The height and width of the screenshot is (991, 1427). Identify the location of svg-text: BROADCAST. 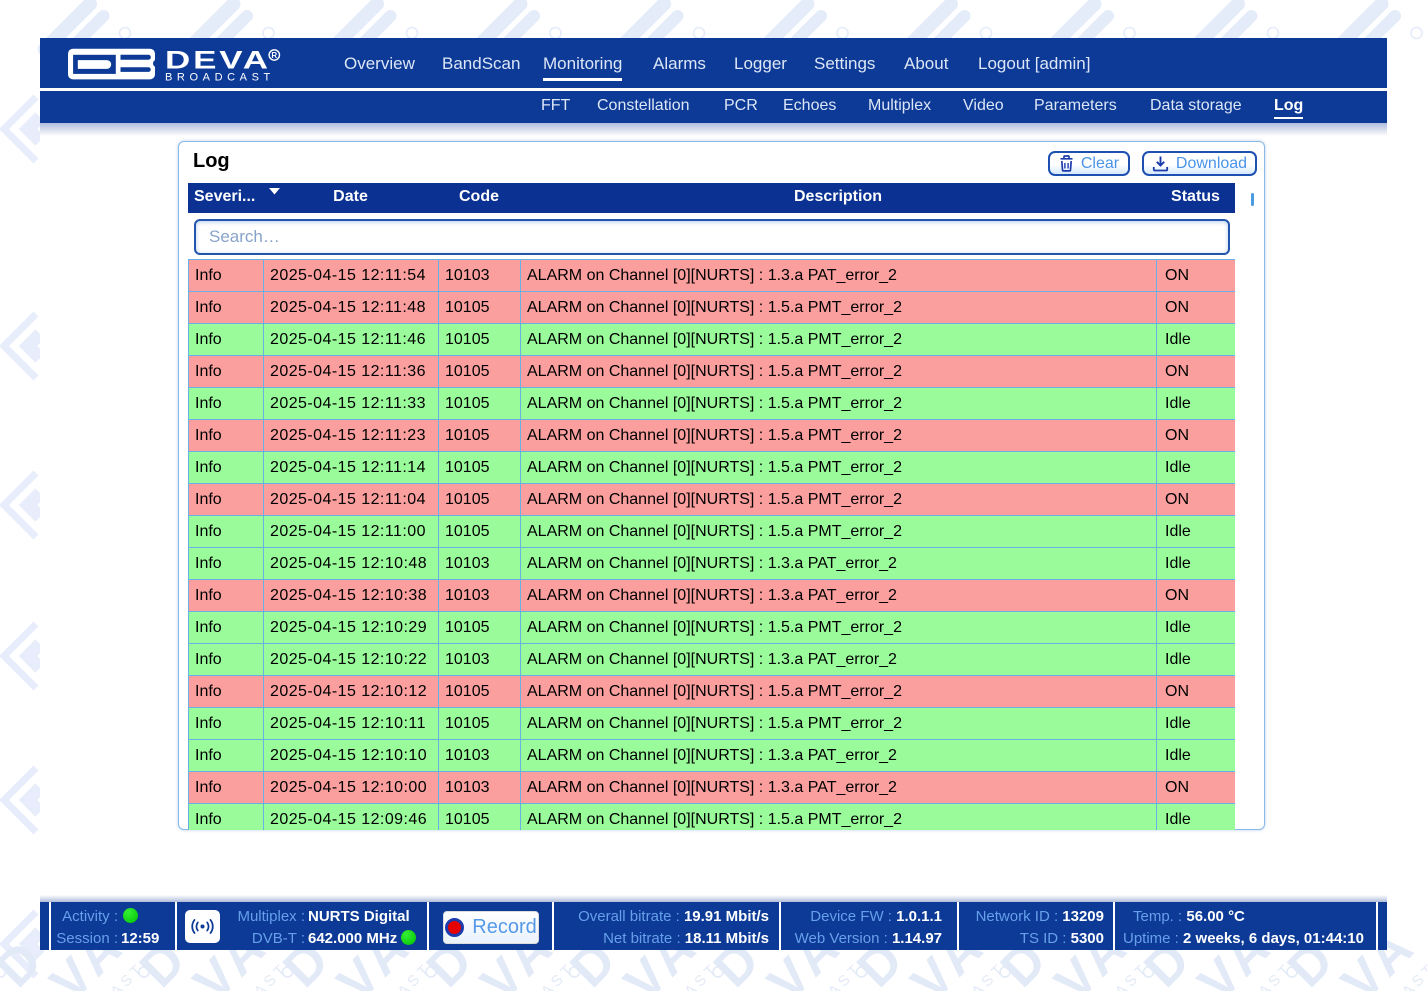
(220, 78).